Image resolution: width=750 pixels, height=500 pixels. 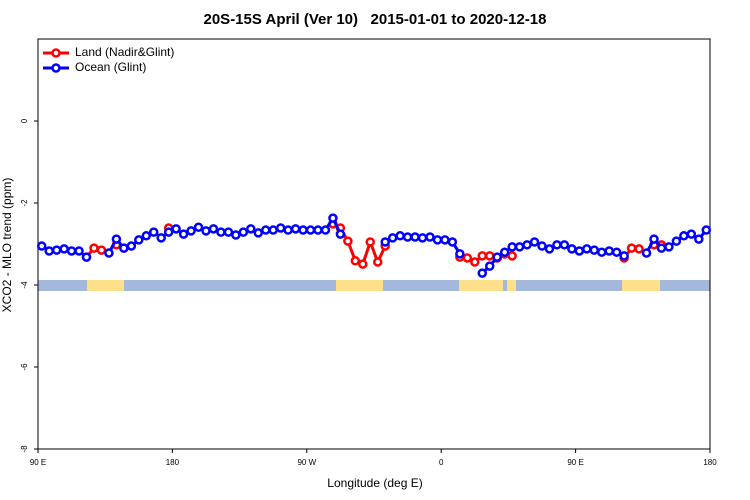 I want to click on x-tick-label: 0, so click(x=441, y=462).